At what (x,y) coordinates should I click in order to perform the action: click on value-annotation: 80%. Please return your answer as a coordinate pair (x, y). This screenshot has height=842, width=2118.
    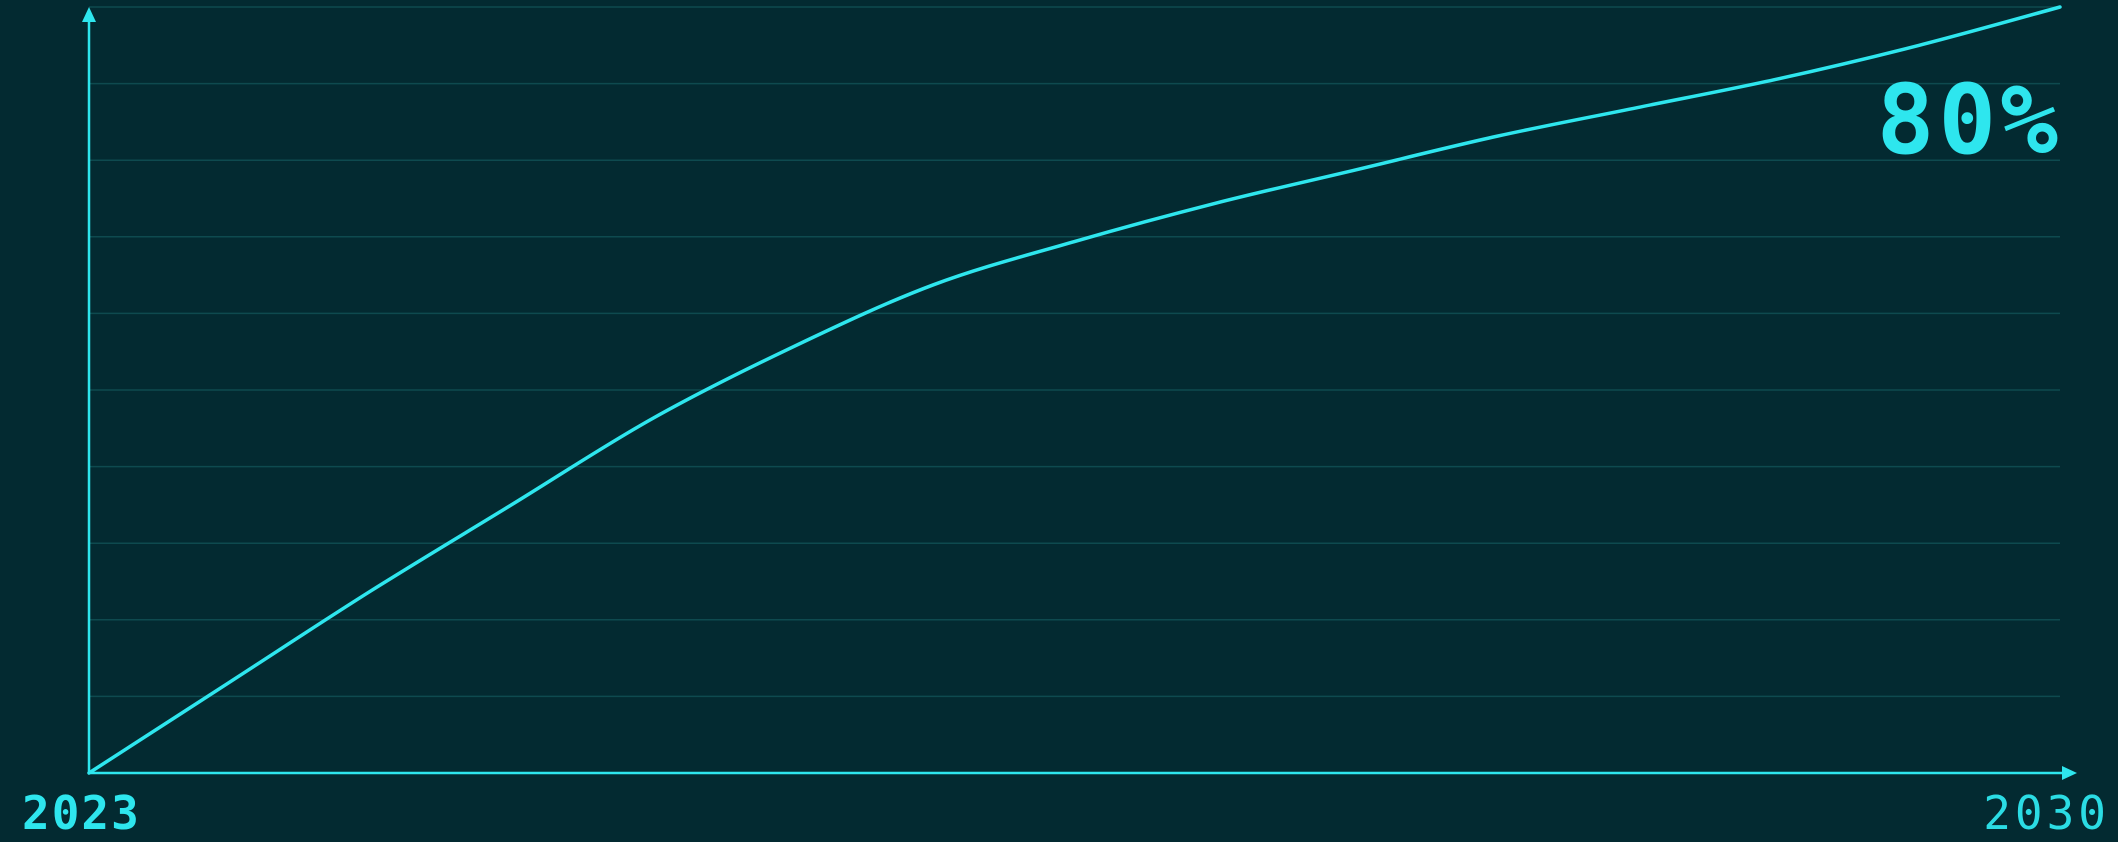
    Looking at the image, I should click on (1969, 120).